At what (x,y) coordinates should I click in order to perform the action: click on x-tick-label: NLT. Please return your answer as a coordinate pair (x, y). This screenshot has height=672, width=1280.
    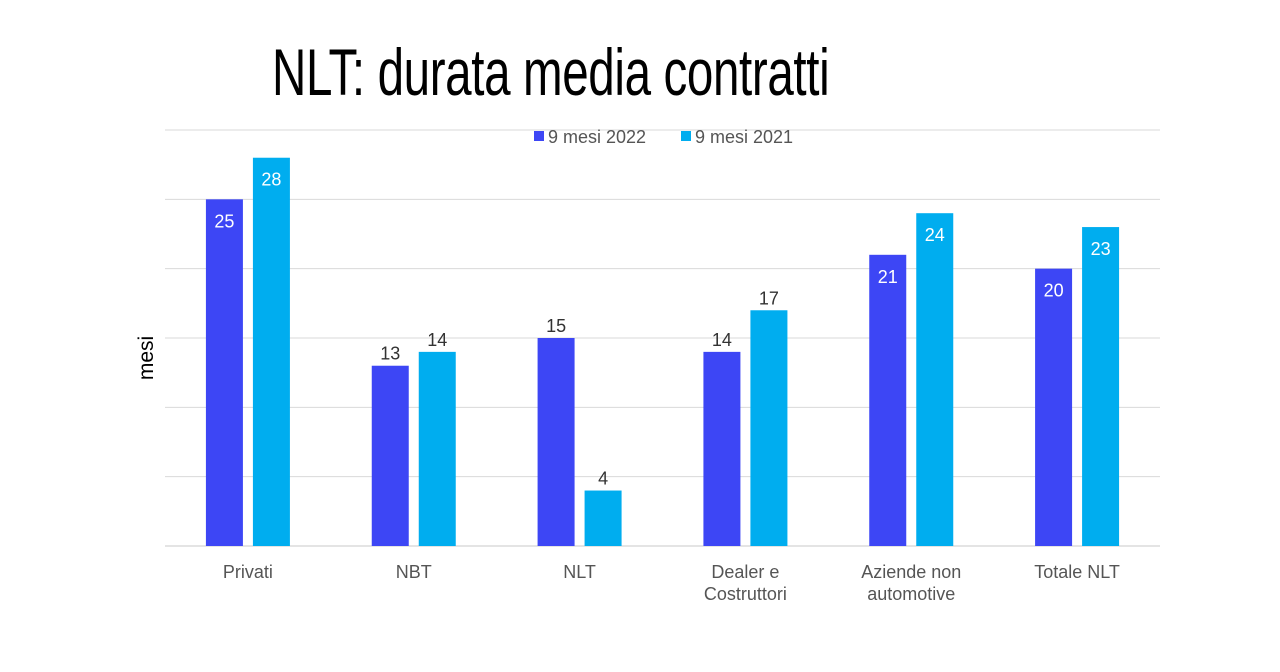
    Looking at the image, I should click on (579, 572).